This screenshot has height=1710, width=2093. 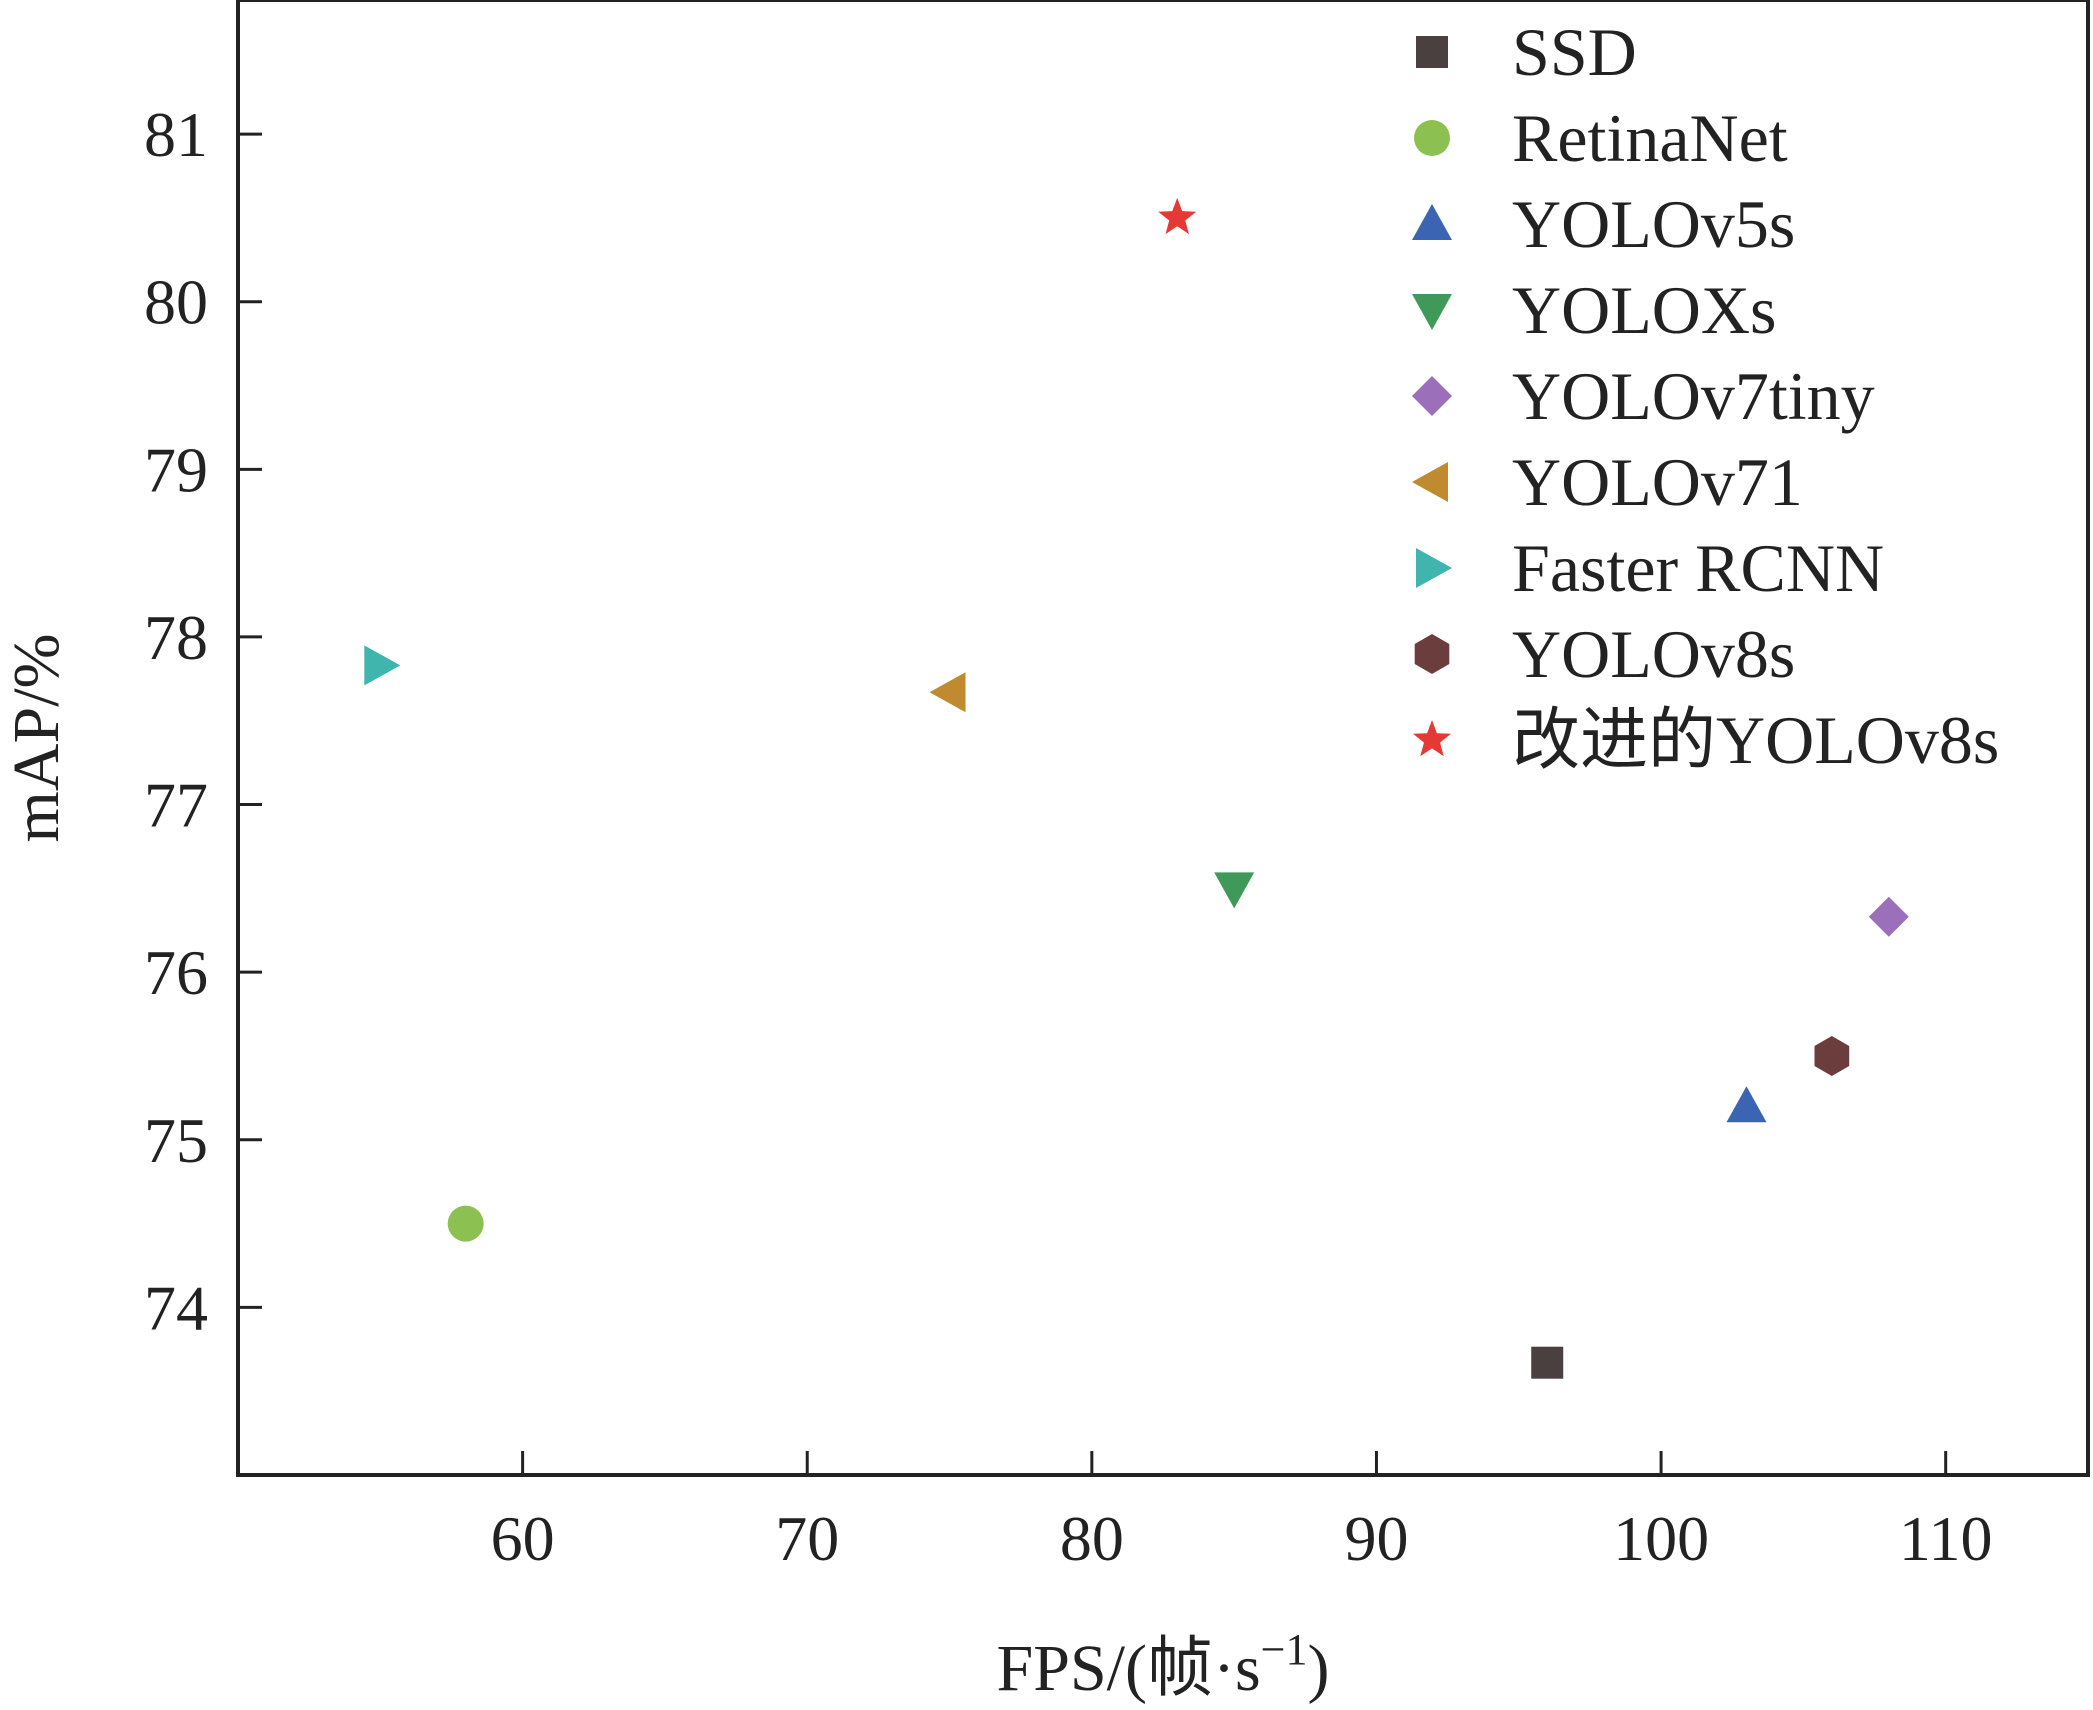 I want to click on y-axis-title: mAP/%, so click(x=36, y=737).